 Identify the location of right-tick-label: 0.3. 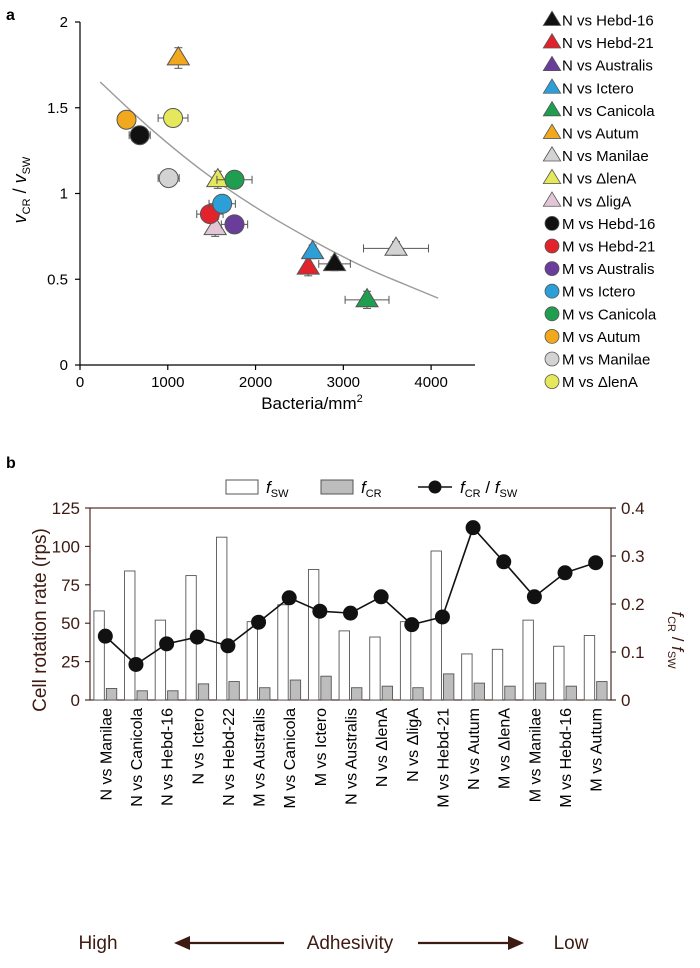
(633, 556).